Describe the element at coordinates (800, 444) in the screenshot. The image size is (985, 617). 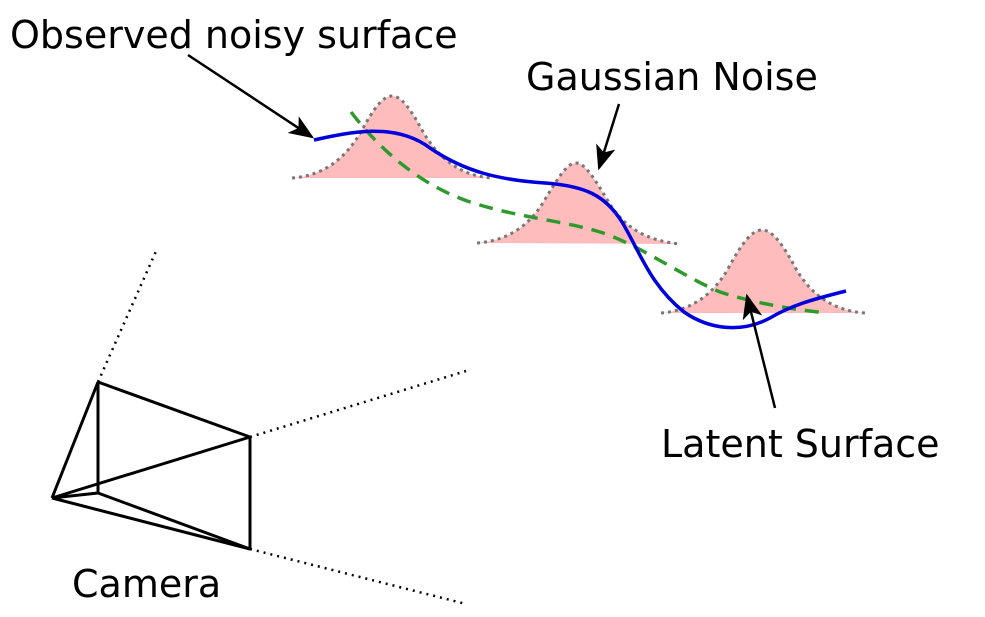
I see `latent-surface-label: Latent Surface` at that location.